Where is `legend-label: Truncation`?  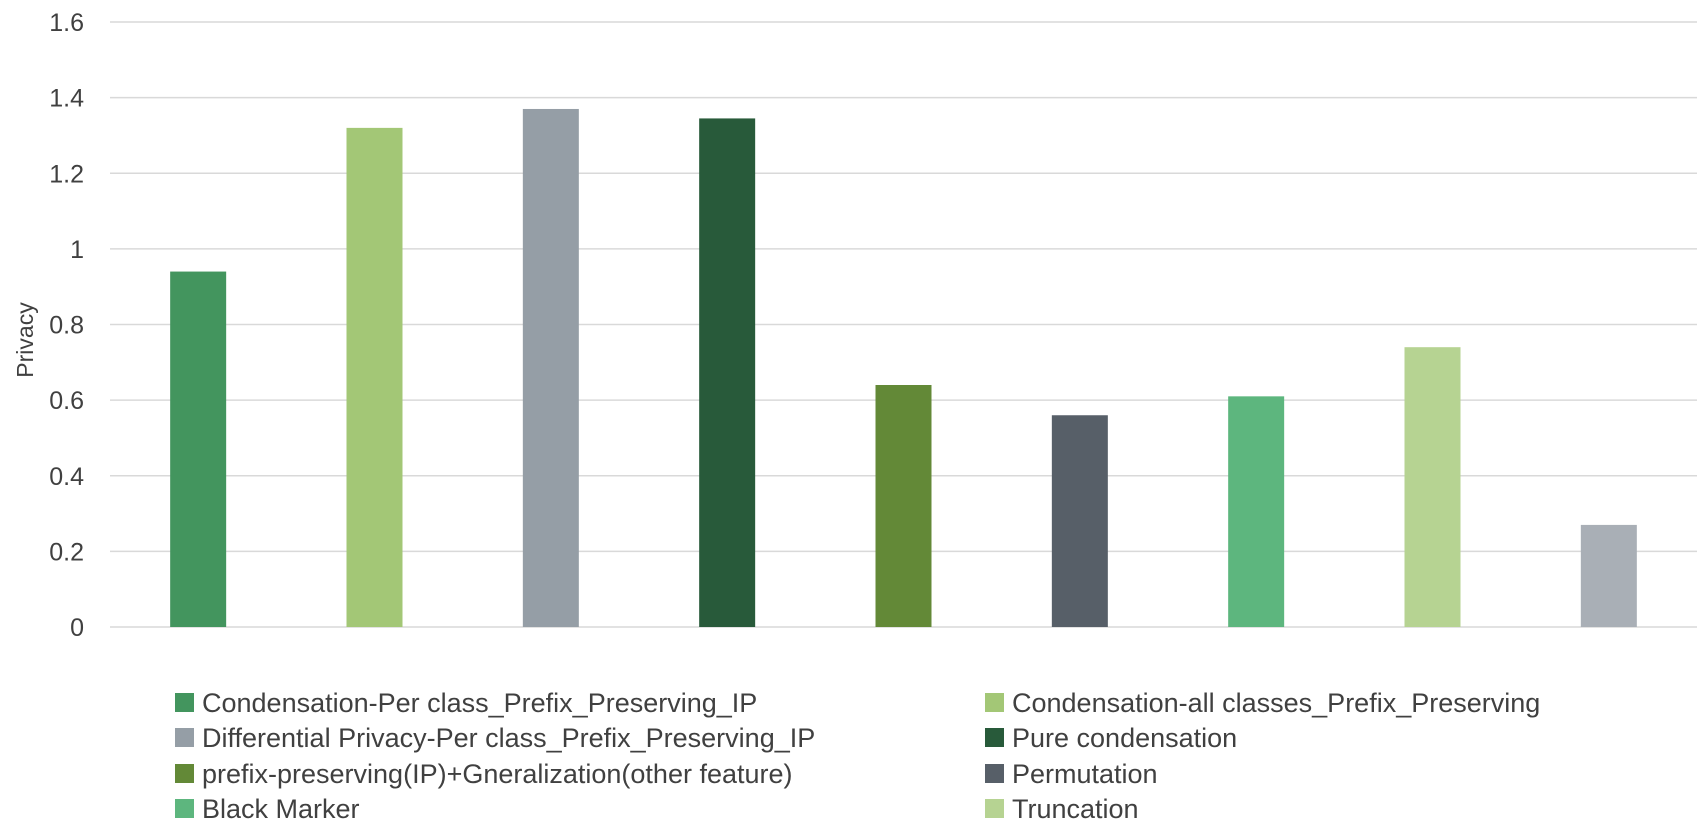 legend-label: Truncation is located at coordinates (1075, 809).